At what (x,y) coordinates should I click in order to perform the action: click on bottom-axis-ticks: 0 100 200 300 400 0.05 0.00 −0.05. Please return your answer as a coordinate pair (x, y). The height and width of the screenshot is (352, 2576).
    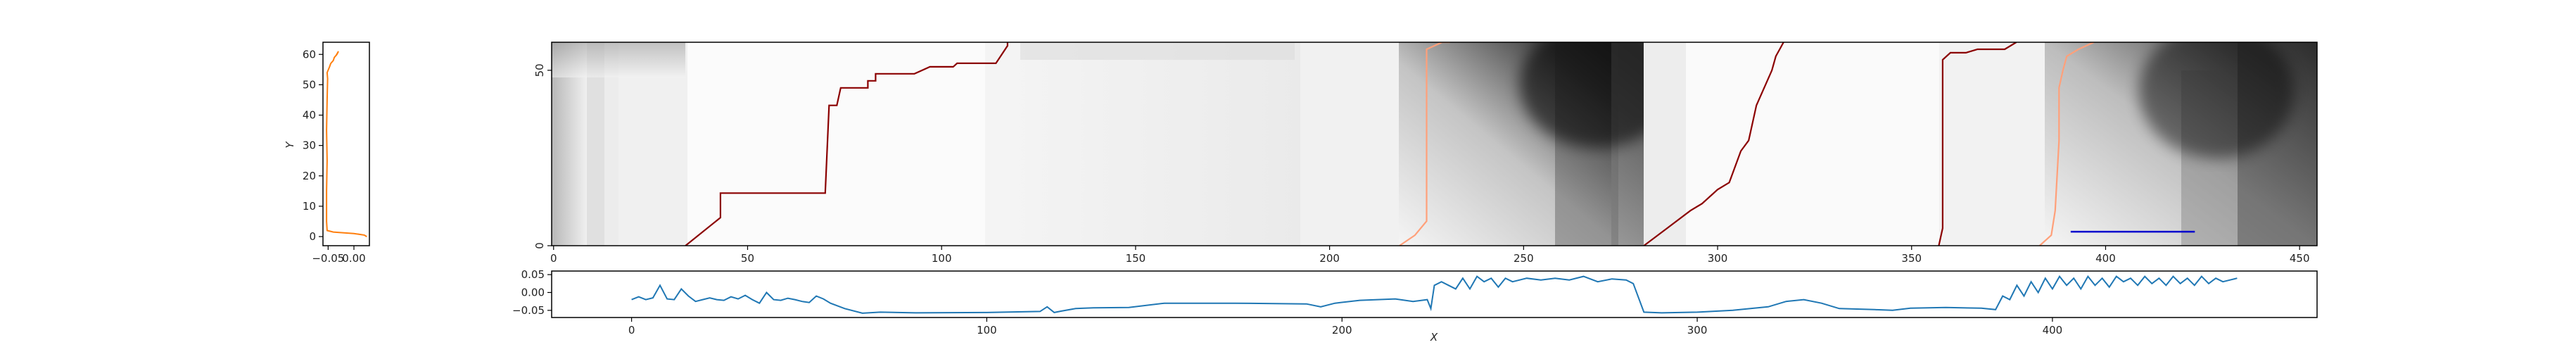
    Looking at the image, I should click on (1287, 302).